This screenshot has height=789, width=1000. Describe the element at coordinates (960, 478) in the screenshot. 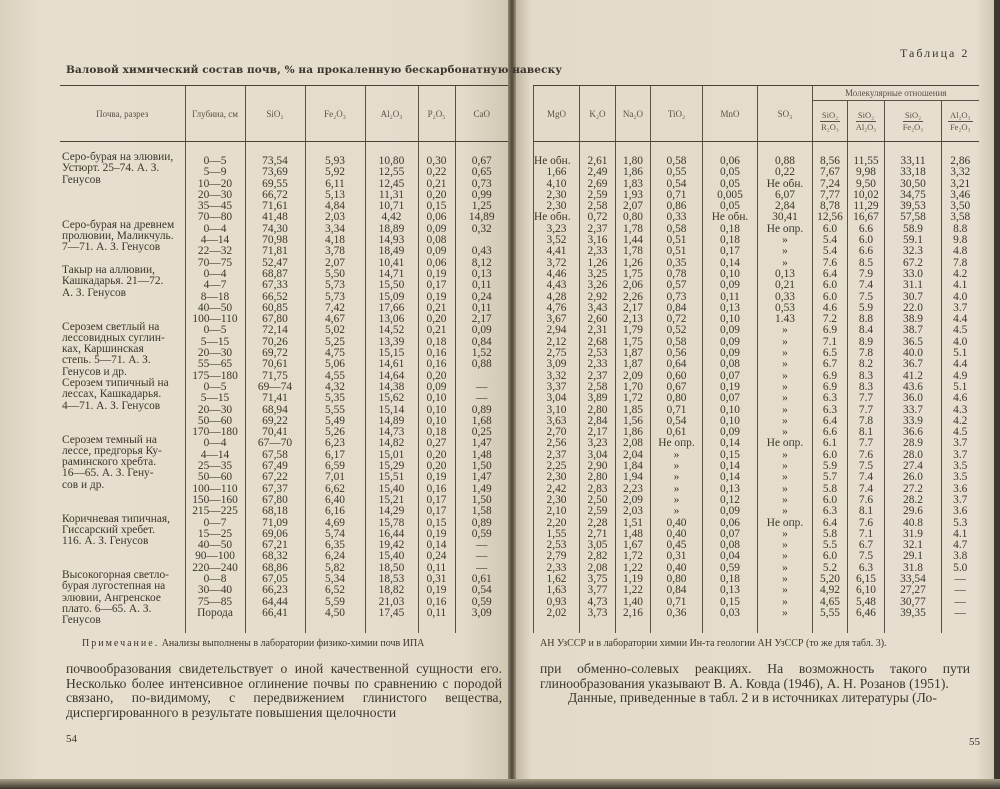

I see `cell-ratio-al2o3-fe2o3: 3.5` at that location.